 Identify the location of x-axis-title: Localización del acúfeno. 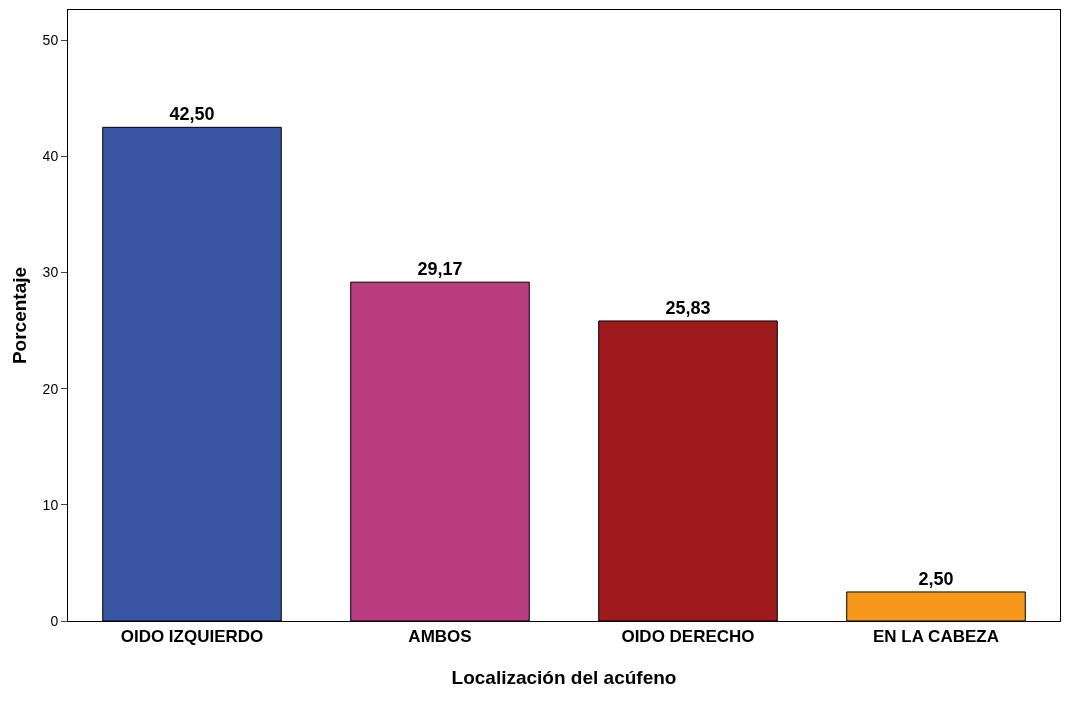
(564, 678).